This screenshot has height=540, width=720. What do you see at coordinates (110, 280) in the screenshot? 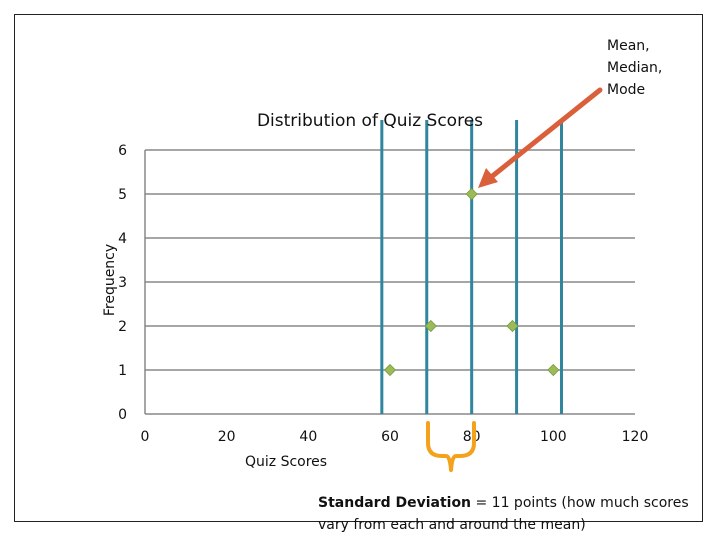
I see `y-axis-label: Frequency` at bounding box center [110, 280].